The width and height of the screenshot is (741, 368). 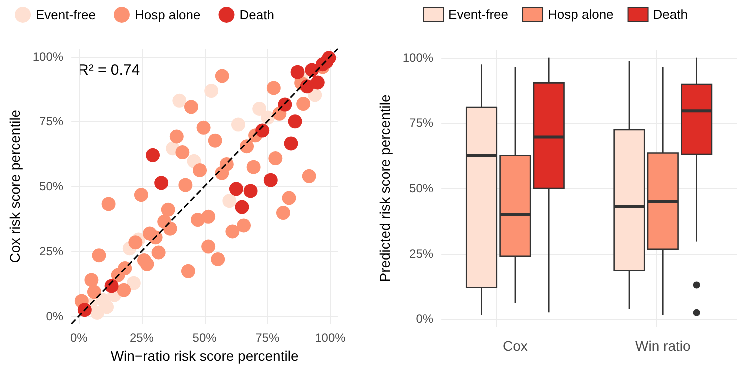 I want to click on x-tick-label: Cox, so click(x=515, y=346).